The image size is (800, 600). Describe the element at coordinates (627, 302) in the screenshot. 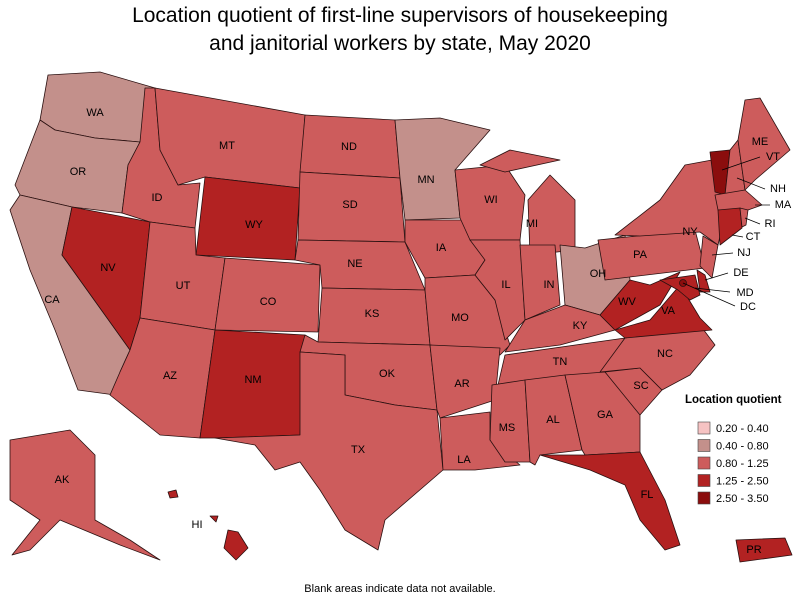

I see `state-label: WV` at that location.